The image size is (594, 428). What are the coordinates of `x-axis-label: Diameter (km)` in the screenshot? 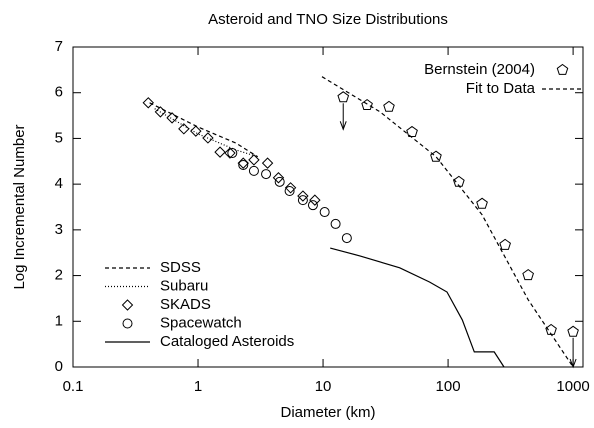 It's located at (327, 412).